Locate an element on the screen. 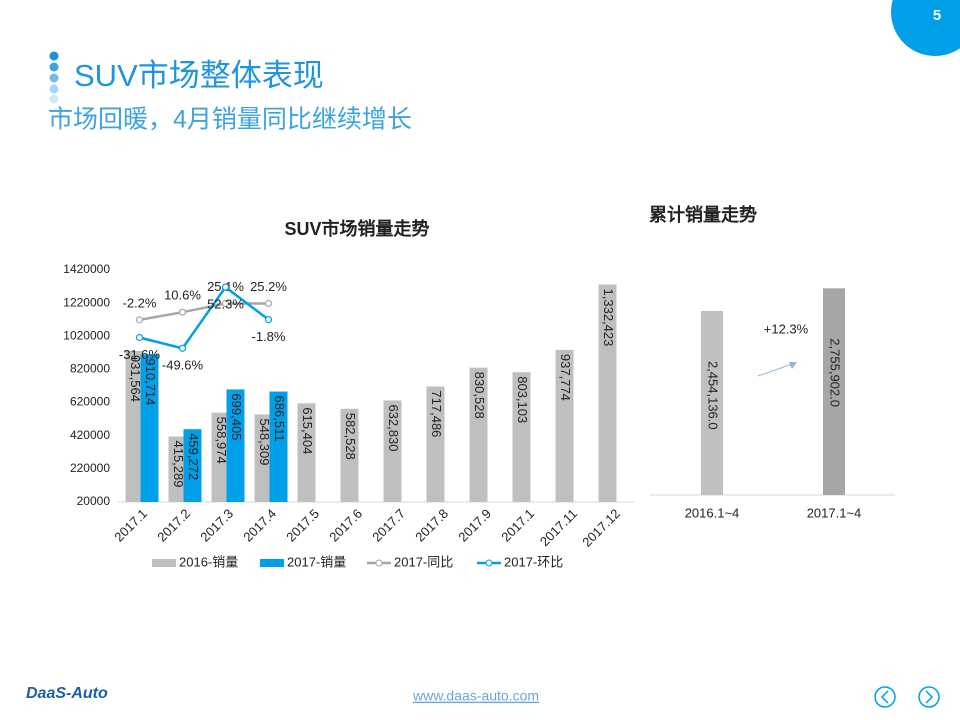 The width and height of the screenshot is (960, 720). data-label: 558,974 is located at coordinates (221, 440).